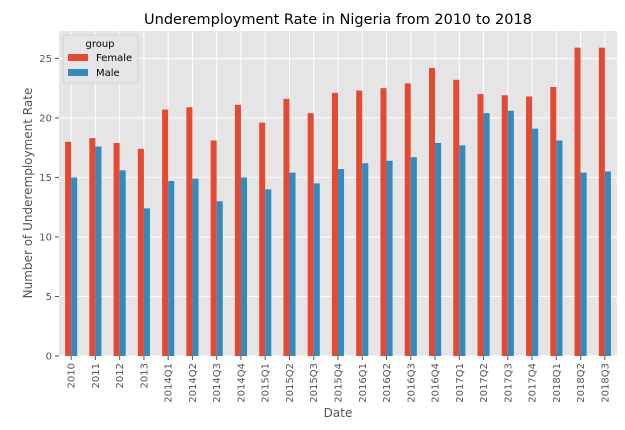  What do you see at coordinates (219, 278) in the screenshot?
I see `bar-male-2014q3` at bounding box center [219, 278].